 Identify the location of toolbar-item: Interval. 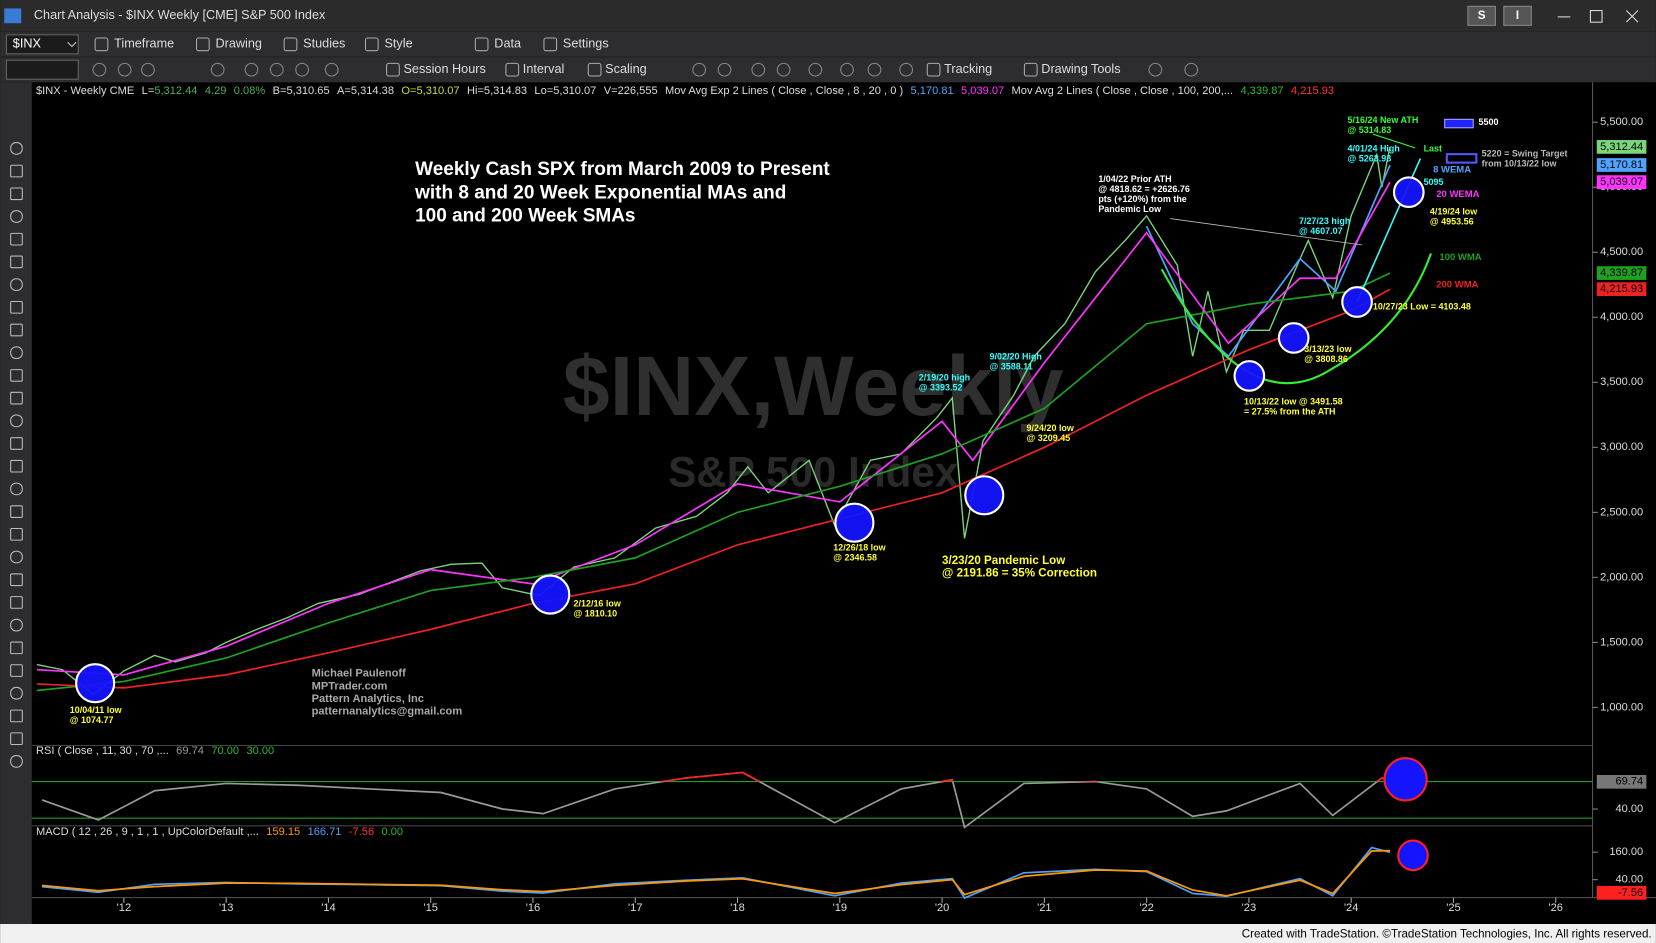
(544, 69).